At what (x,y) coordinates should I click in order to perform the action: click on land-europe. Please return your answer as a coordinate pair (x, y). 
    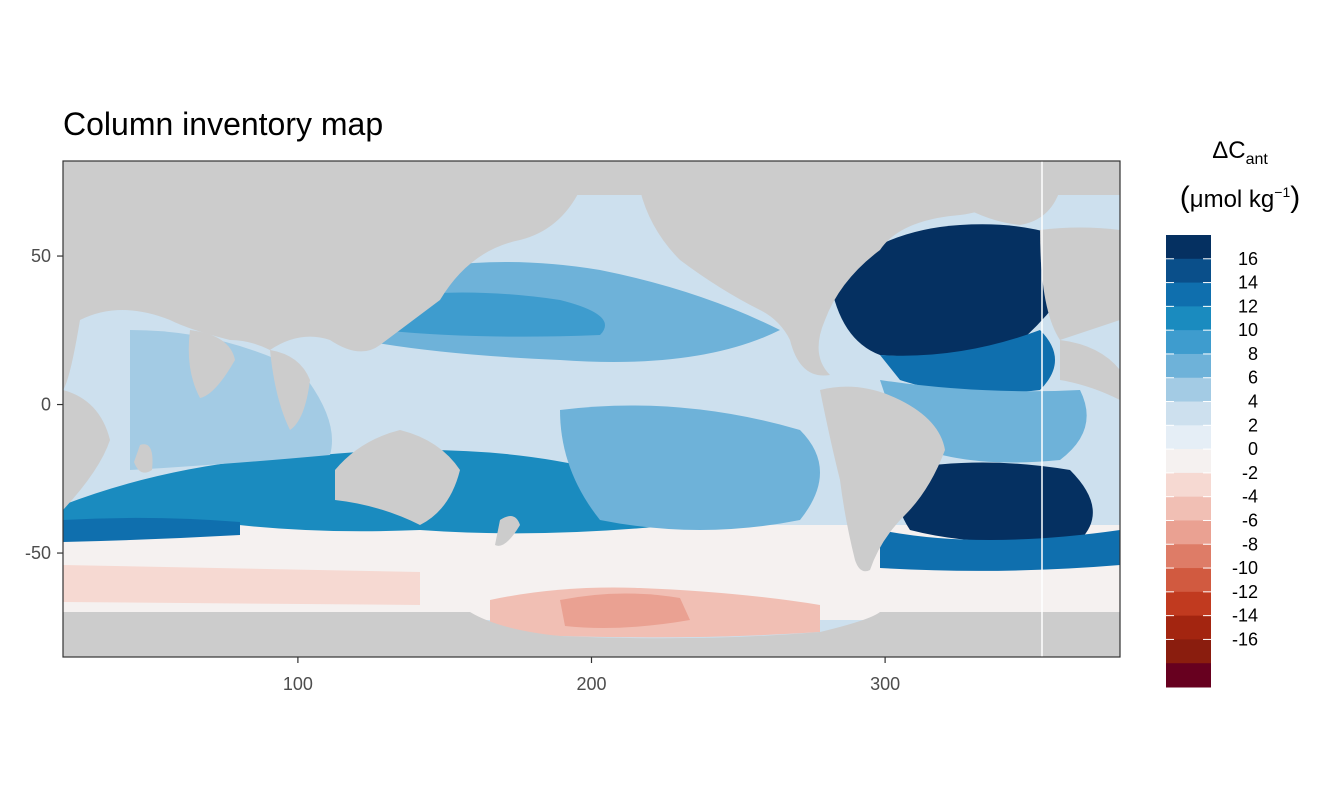
    Looking at the image, I should click on (1080, 283).